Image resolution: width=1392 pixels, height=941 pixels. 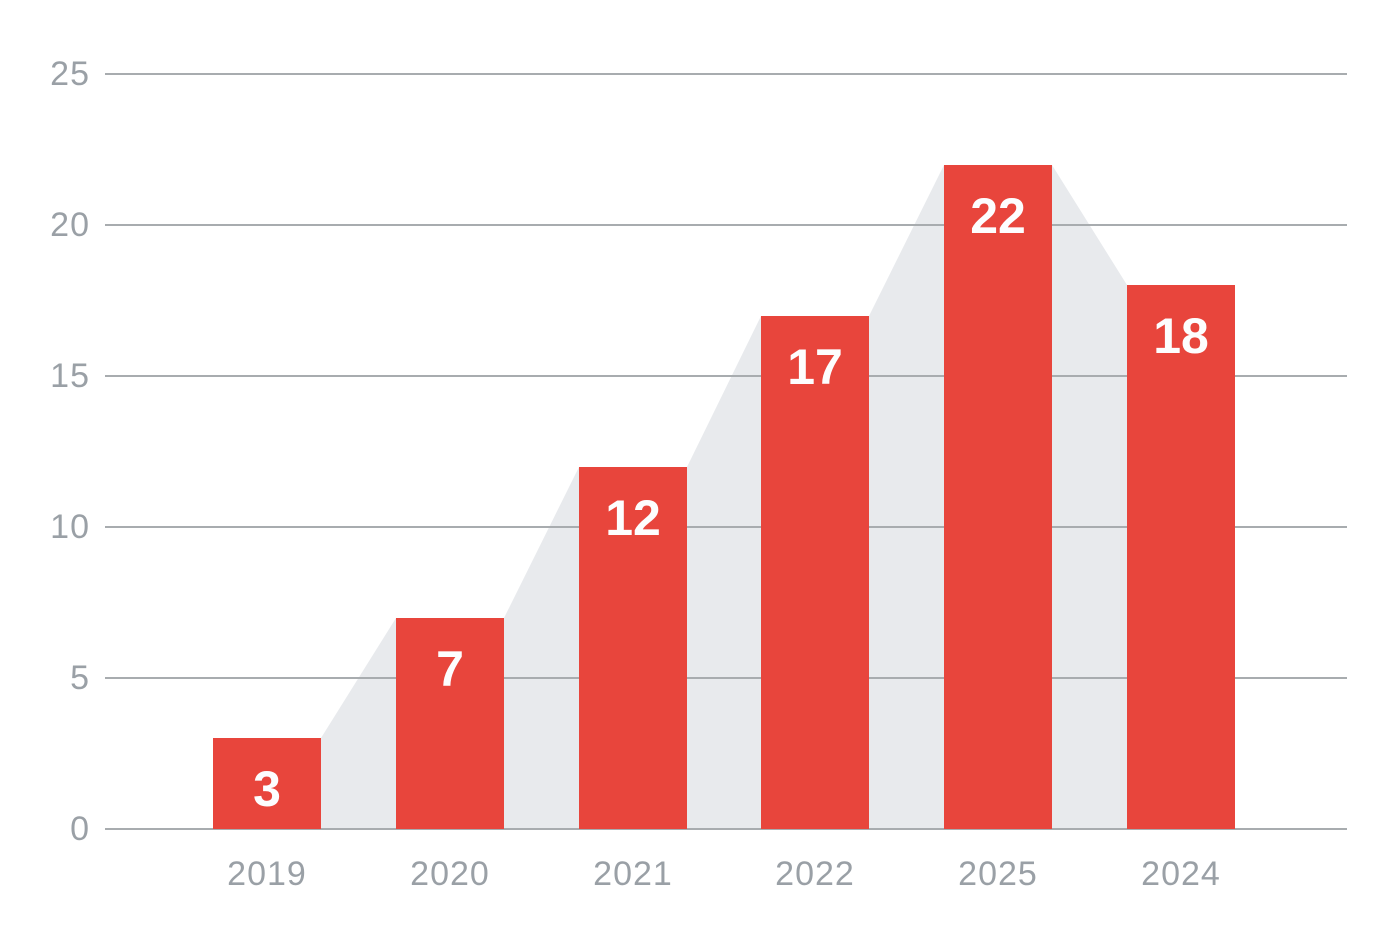 What do you see at coordinates (998, 497) in the screenshot?
I see `bar-2025: 22` at bounding box center [998, 497].